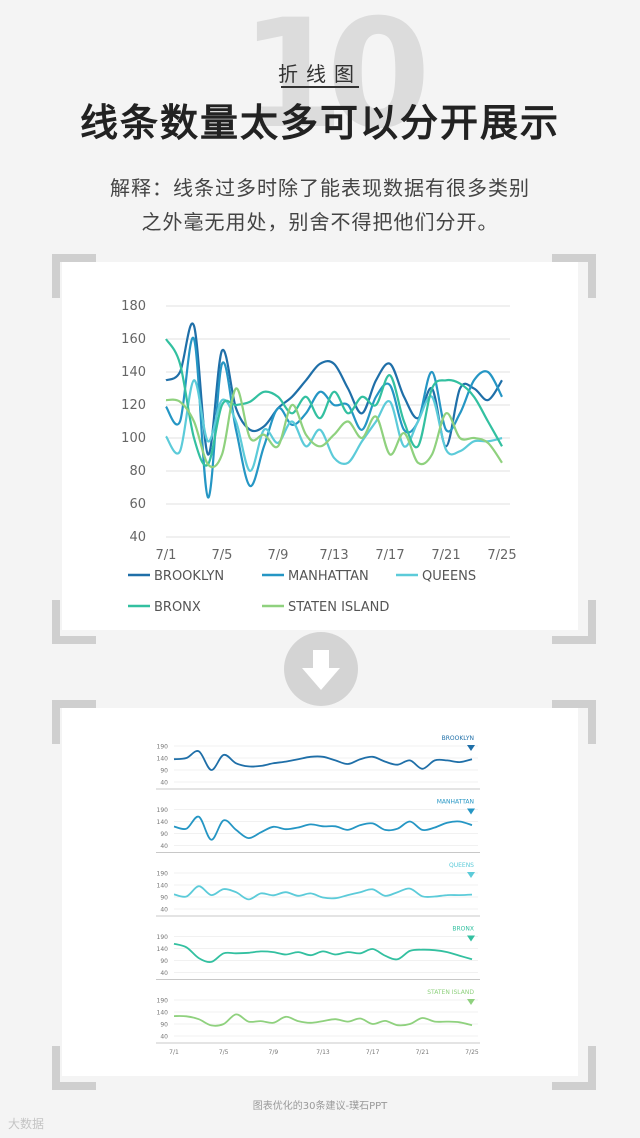 The image size is (640, 1138). What do you see at coordinates (320, 87) in the screenshot?
I see `category-underline` at bounding box center [320, 87].